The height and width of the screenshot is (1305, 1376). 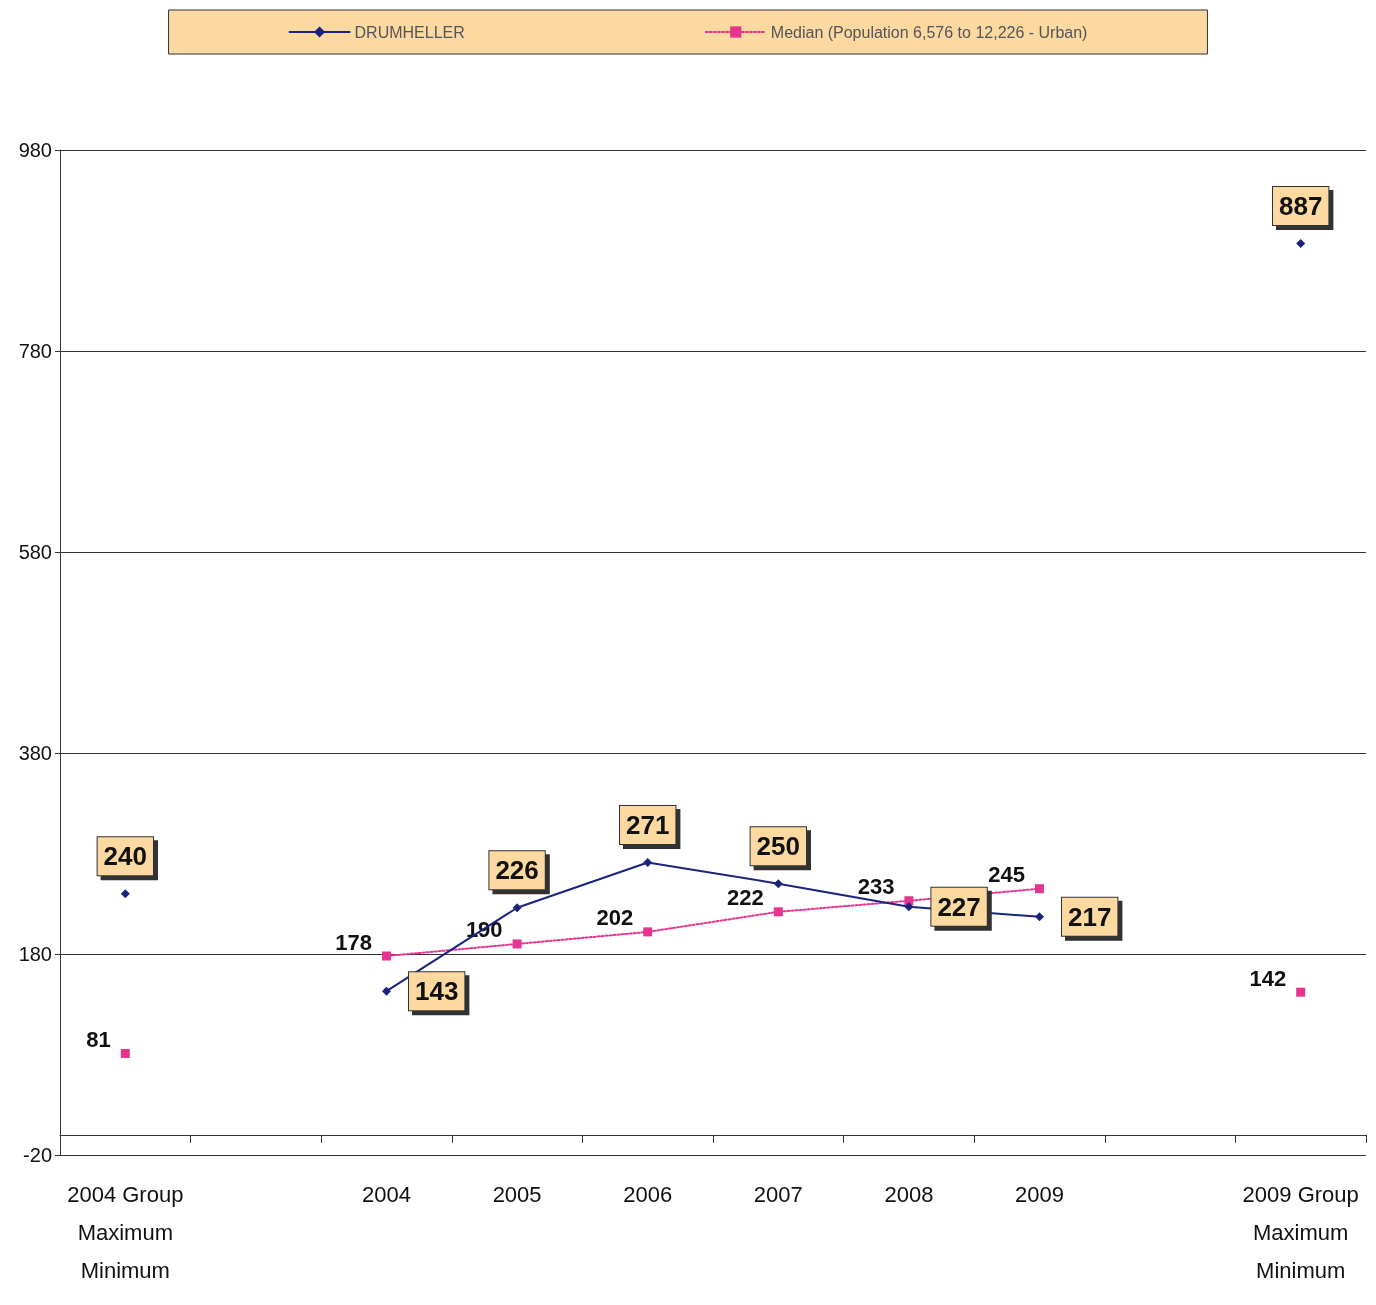 I want to click on y-tick-label: 980, so click(x=35, y=150).